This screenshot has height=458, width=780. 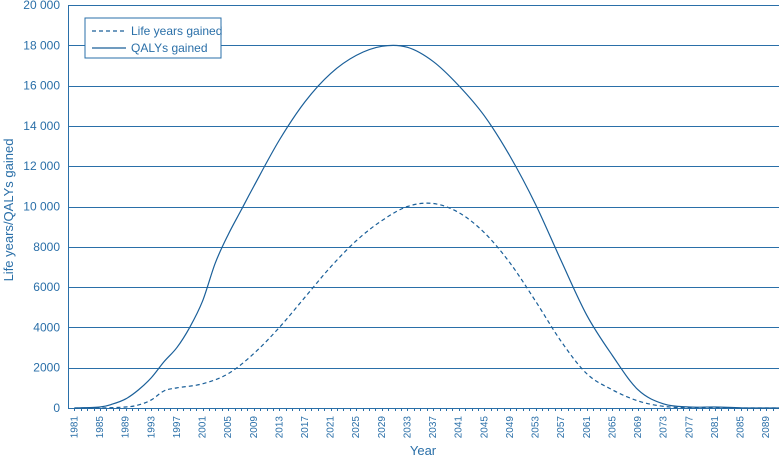 What do you see at coordinates (433, 427) in the screenshot?
I see `x-tick-label: 2037` at bounding box center [433, 427].